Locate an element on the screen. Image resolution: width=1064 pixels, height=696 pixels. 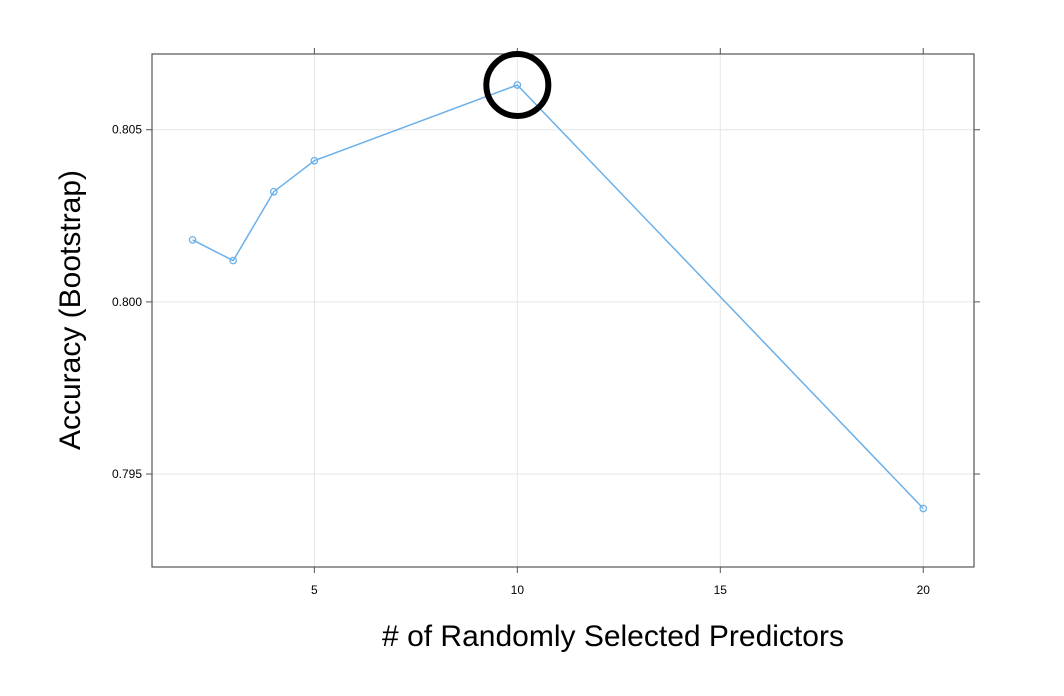
x-tick-label: 20 is located at coordinates (924, 590).